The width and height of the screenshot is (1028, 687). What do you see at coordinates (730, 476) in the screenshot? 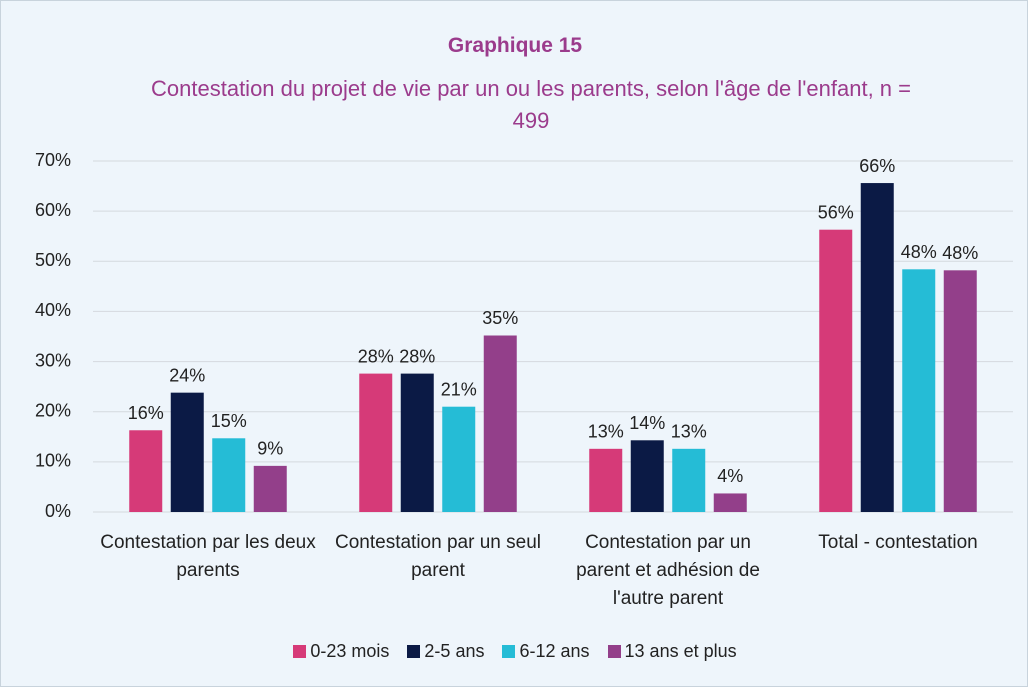
I see `data-label: 4%` at bounding box center [730, 476].